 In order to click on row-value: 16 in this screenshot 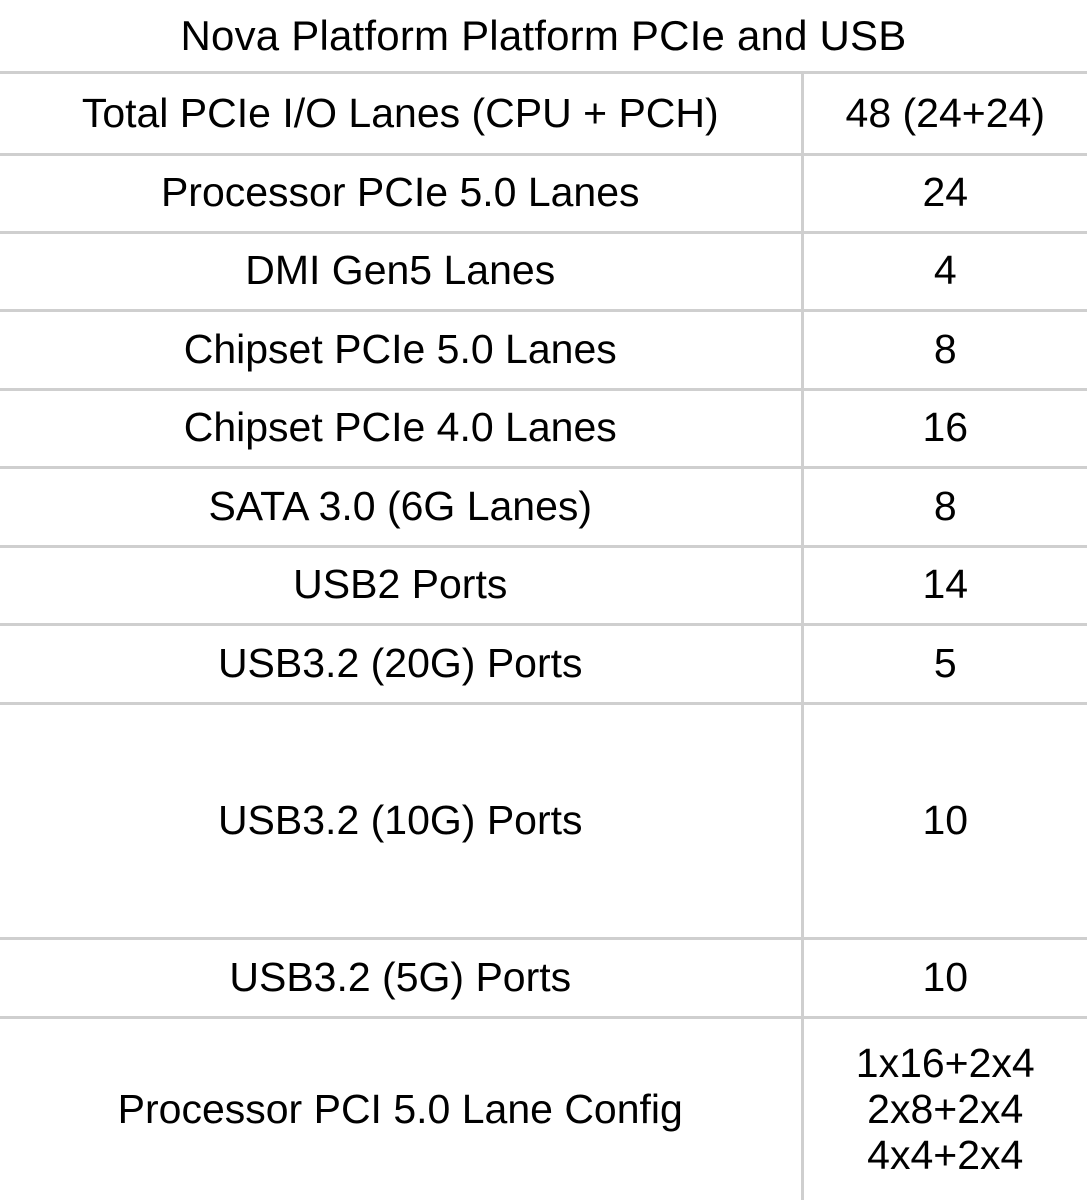, I will do `click(944, 429)`.